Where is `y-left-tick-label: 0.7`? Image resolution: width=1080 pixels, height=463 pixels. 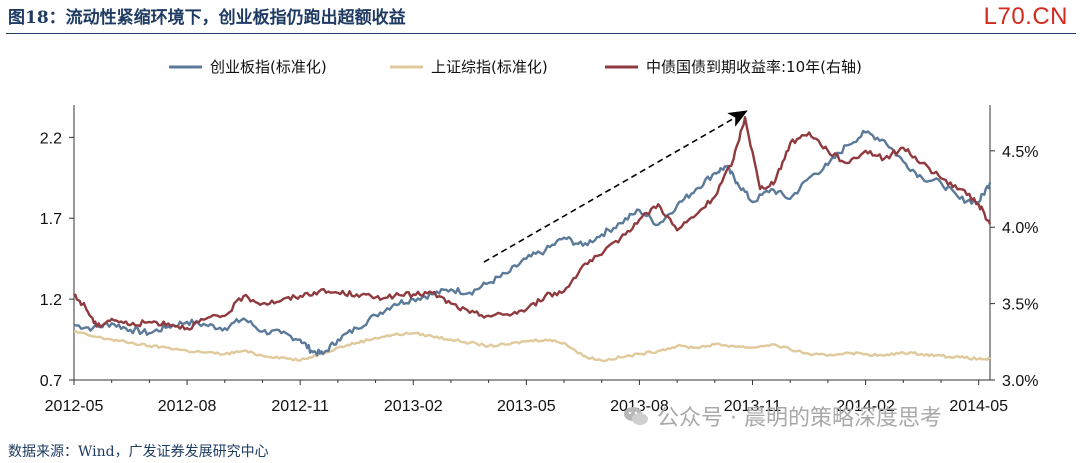 y-left-tick-label: 0.7 is located at coordinates (51, 381).